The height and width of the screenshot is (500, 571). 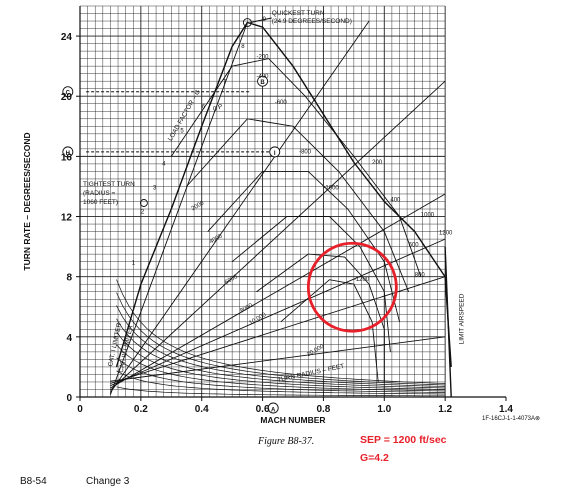 What do you see at coordinates (446, 234) in the screenshot?
I see `ps-value-label: 1200` at bounding box center [446, 234].